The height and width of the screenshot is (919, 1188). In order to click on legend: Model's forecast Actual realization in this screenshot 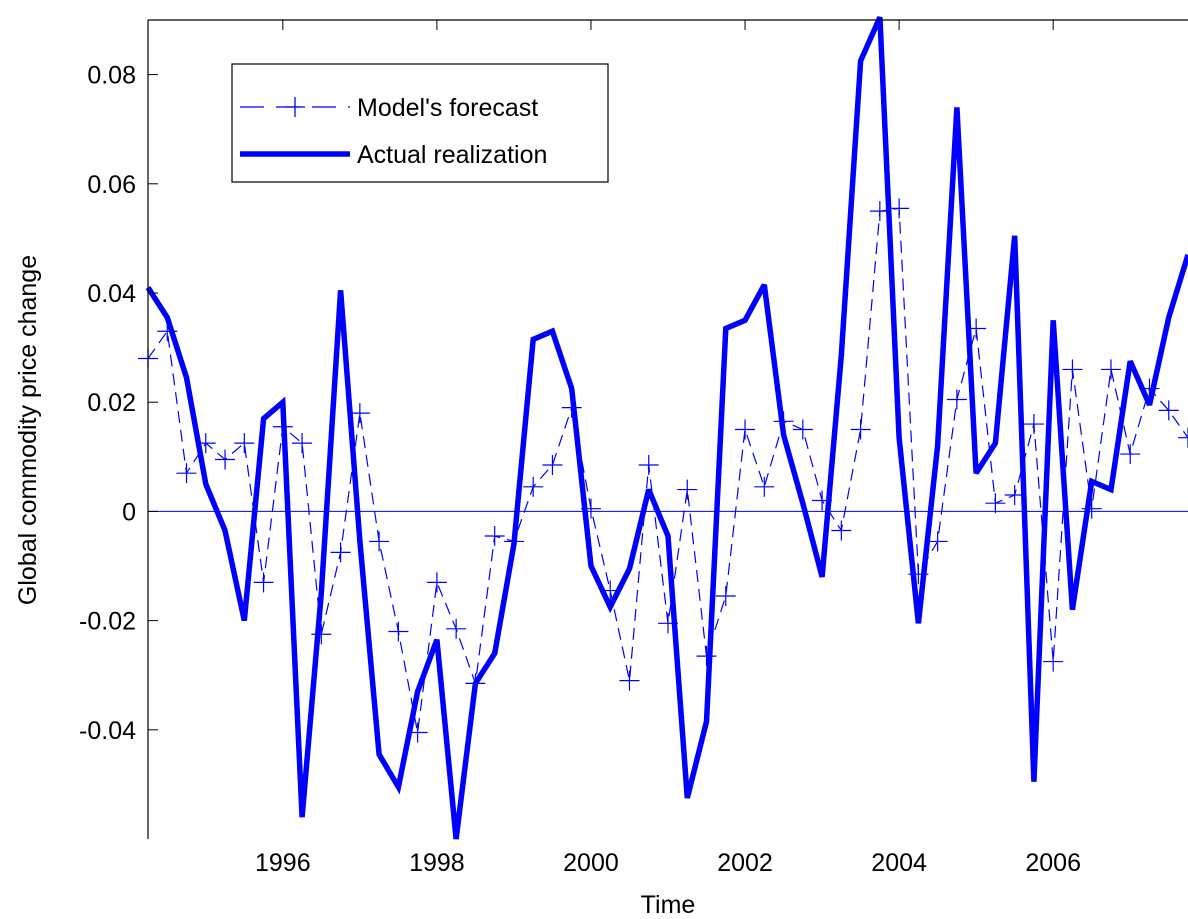, I will do `click(420, 123)`.